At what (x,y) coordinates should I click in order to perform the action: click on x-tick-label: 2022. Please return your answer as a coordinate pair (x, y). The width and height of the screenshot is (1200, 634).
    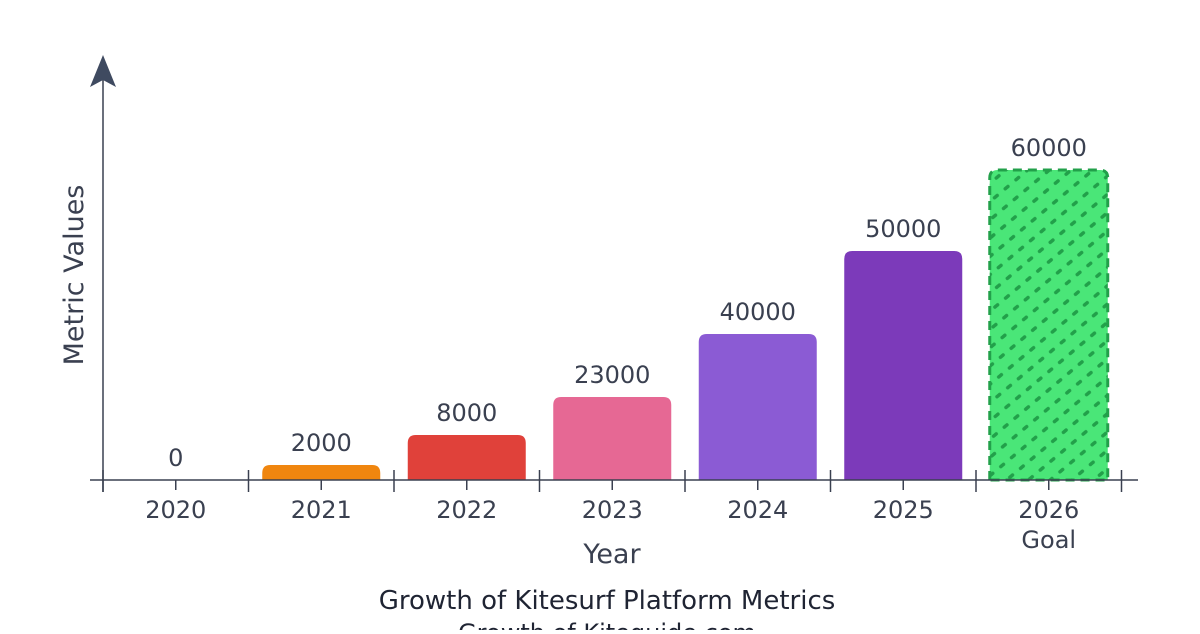
    Looking at the image, I should click on (466, 510).